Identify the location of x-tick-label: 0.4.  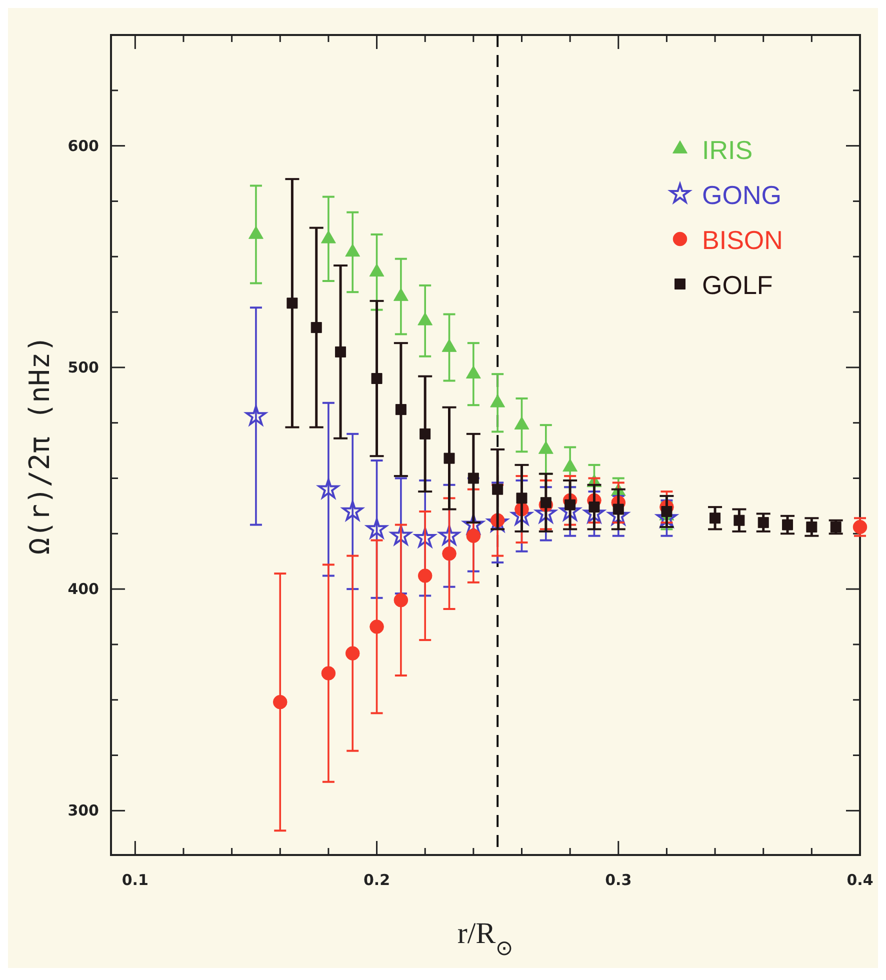
(860, 880).